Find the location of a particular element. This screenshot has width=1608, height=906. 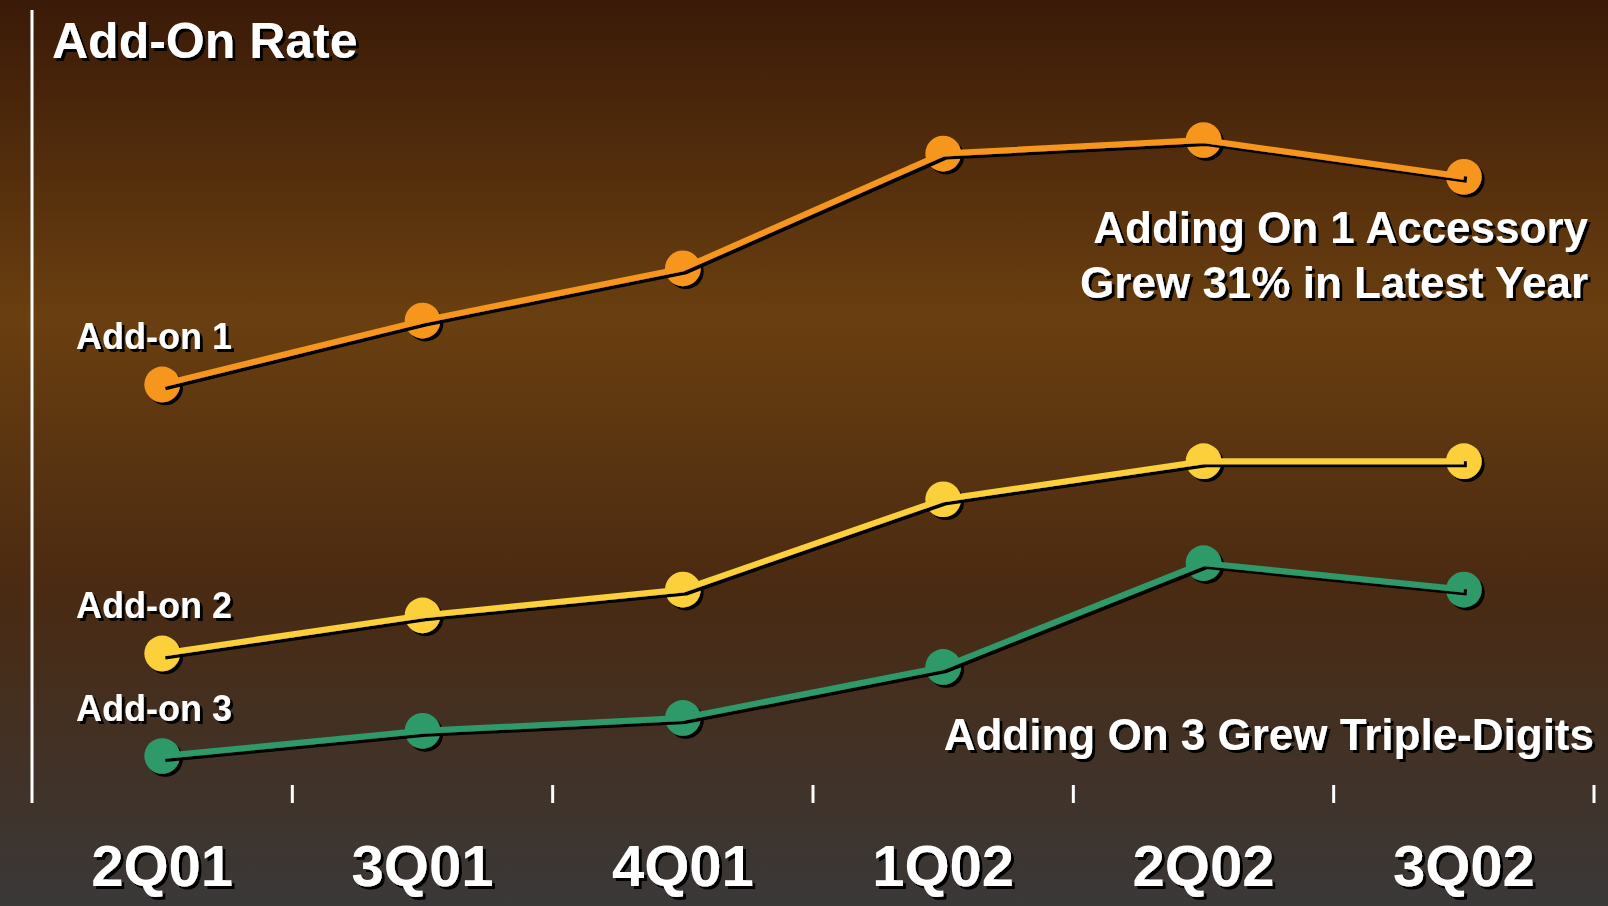

series-label: Add-on 1 is located at coordinates (154, 337).